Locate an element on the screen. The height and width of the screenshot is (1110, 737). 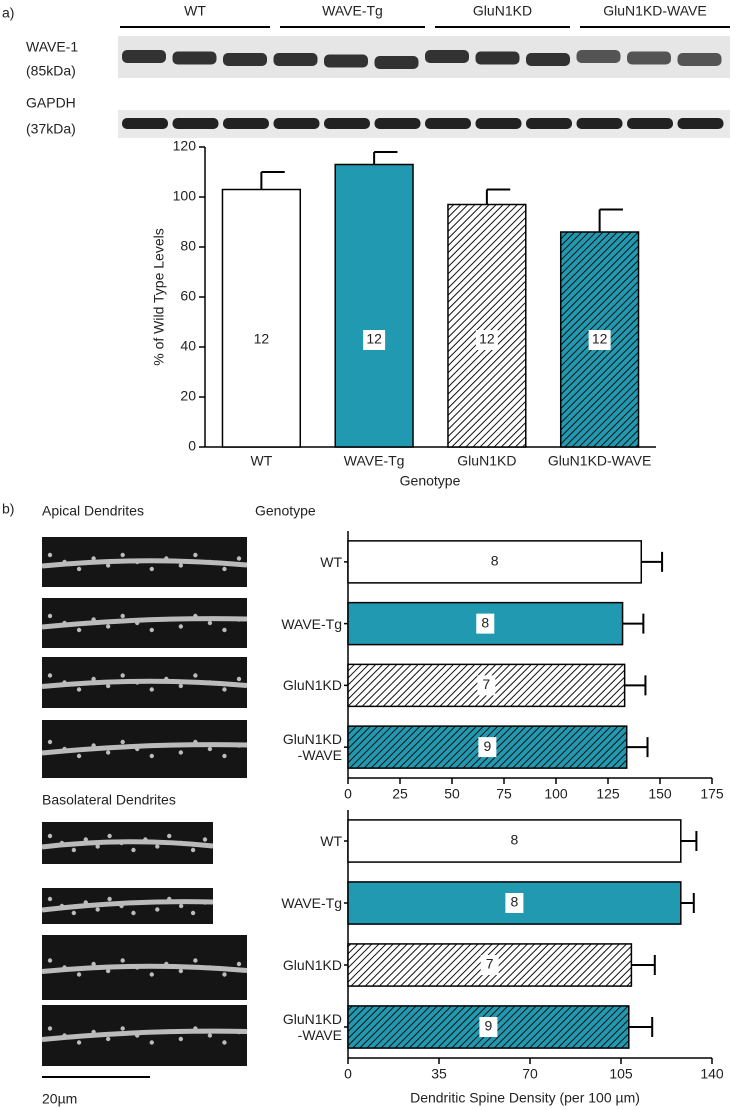
x-tick-label: 25 is located at coordinates (400, 794).